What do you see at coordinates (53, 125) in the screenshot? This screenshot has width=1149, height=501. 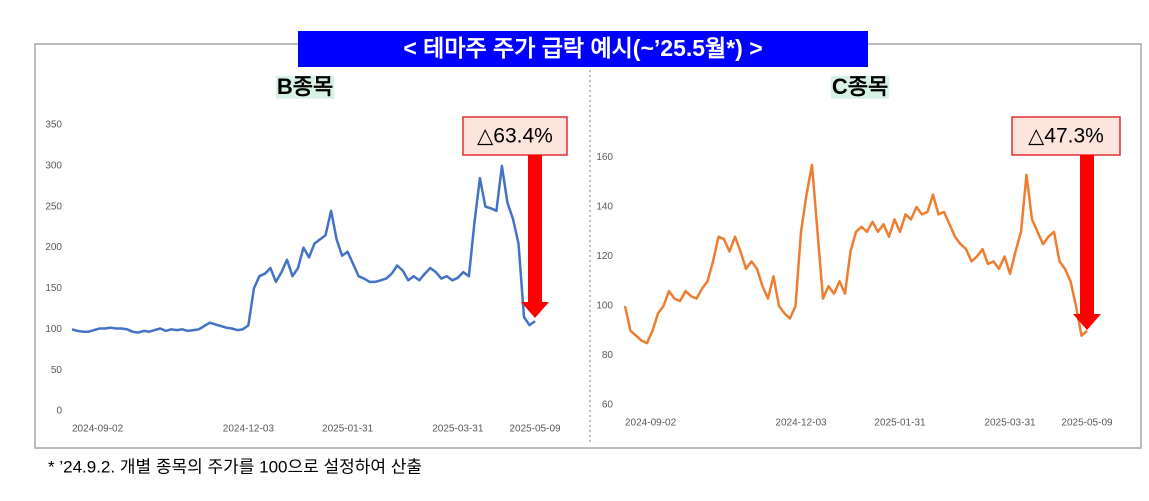 I see `y-tick-label: 350` at bounding box center [53, 125].